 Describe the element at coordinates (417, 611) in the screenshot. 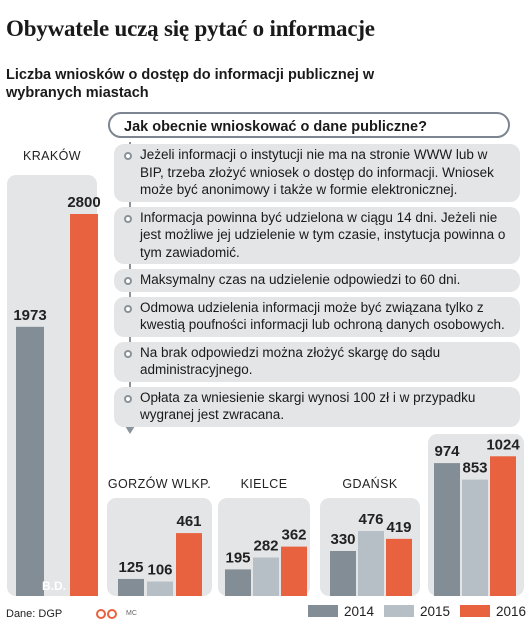

I see `legend-item-2015: 2015` at that location.